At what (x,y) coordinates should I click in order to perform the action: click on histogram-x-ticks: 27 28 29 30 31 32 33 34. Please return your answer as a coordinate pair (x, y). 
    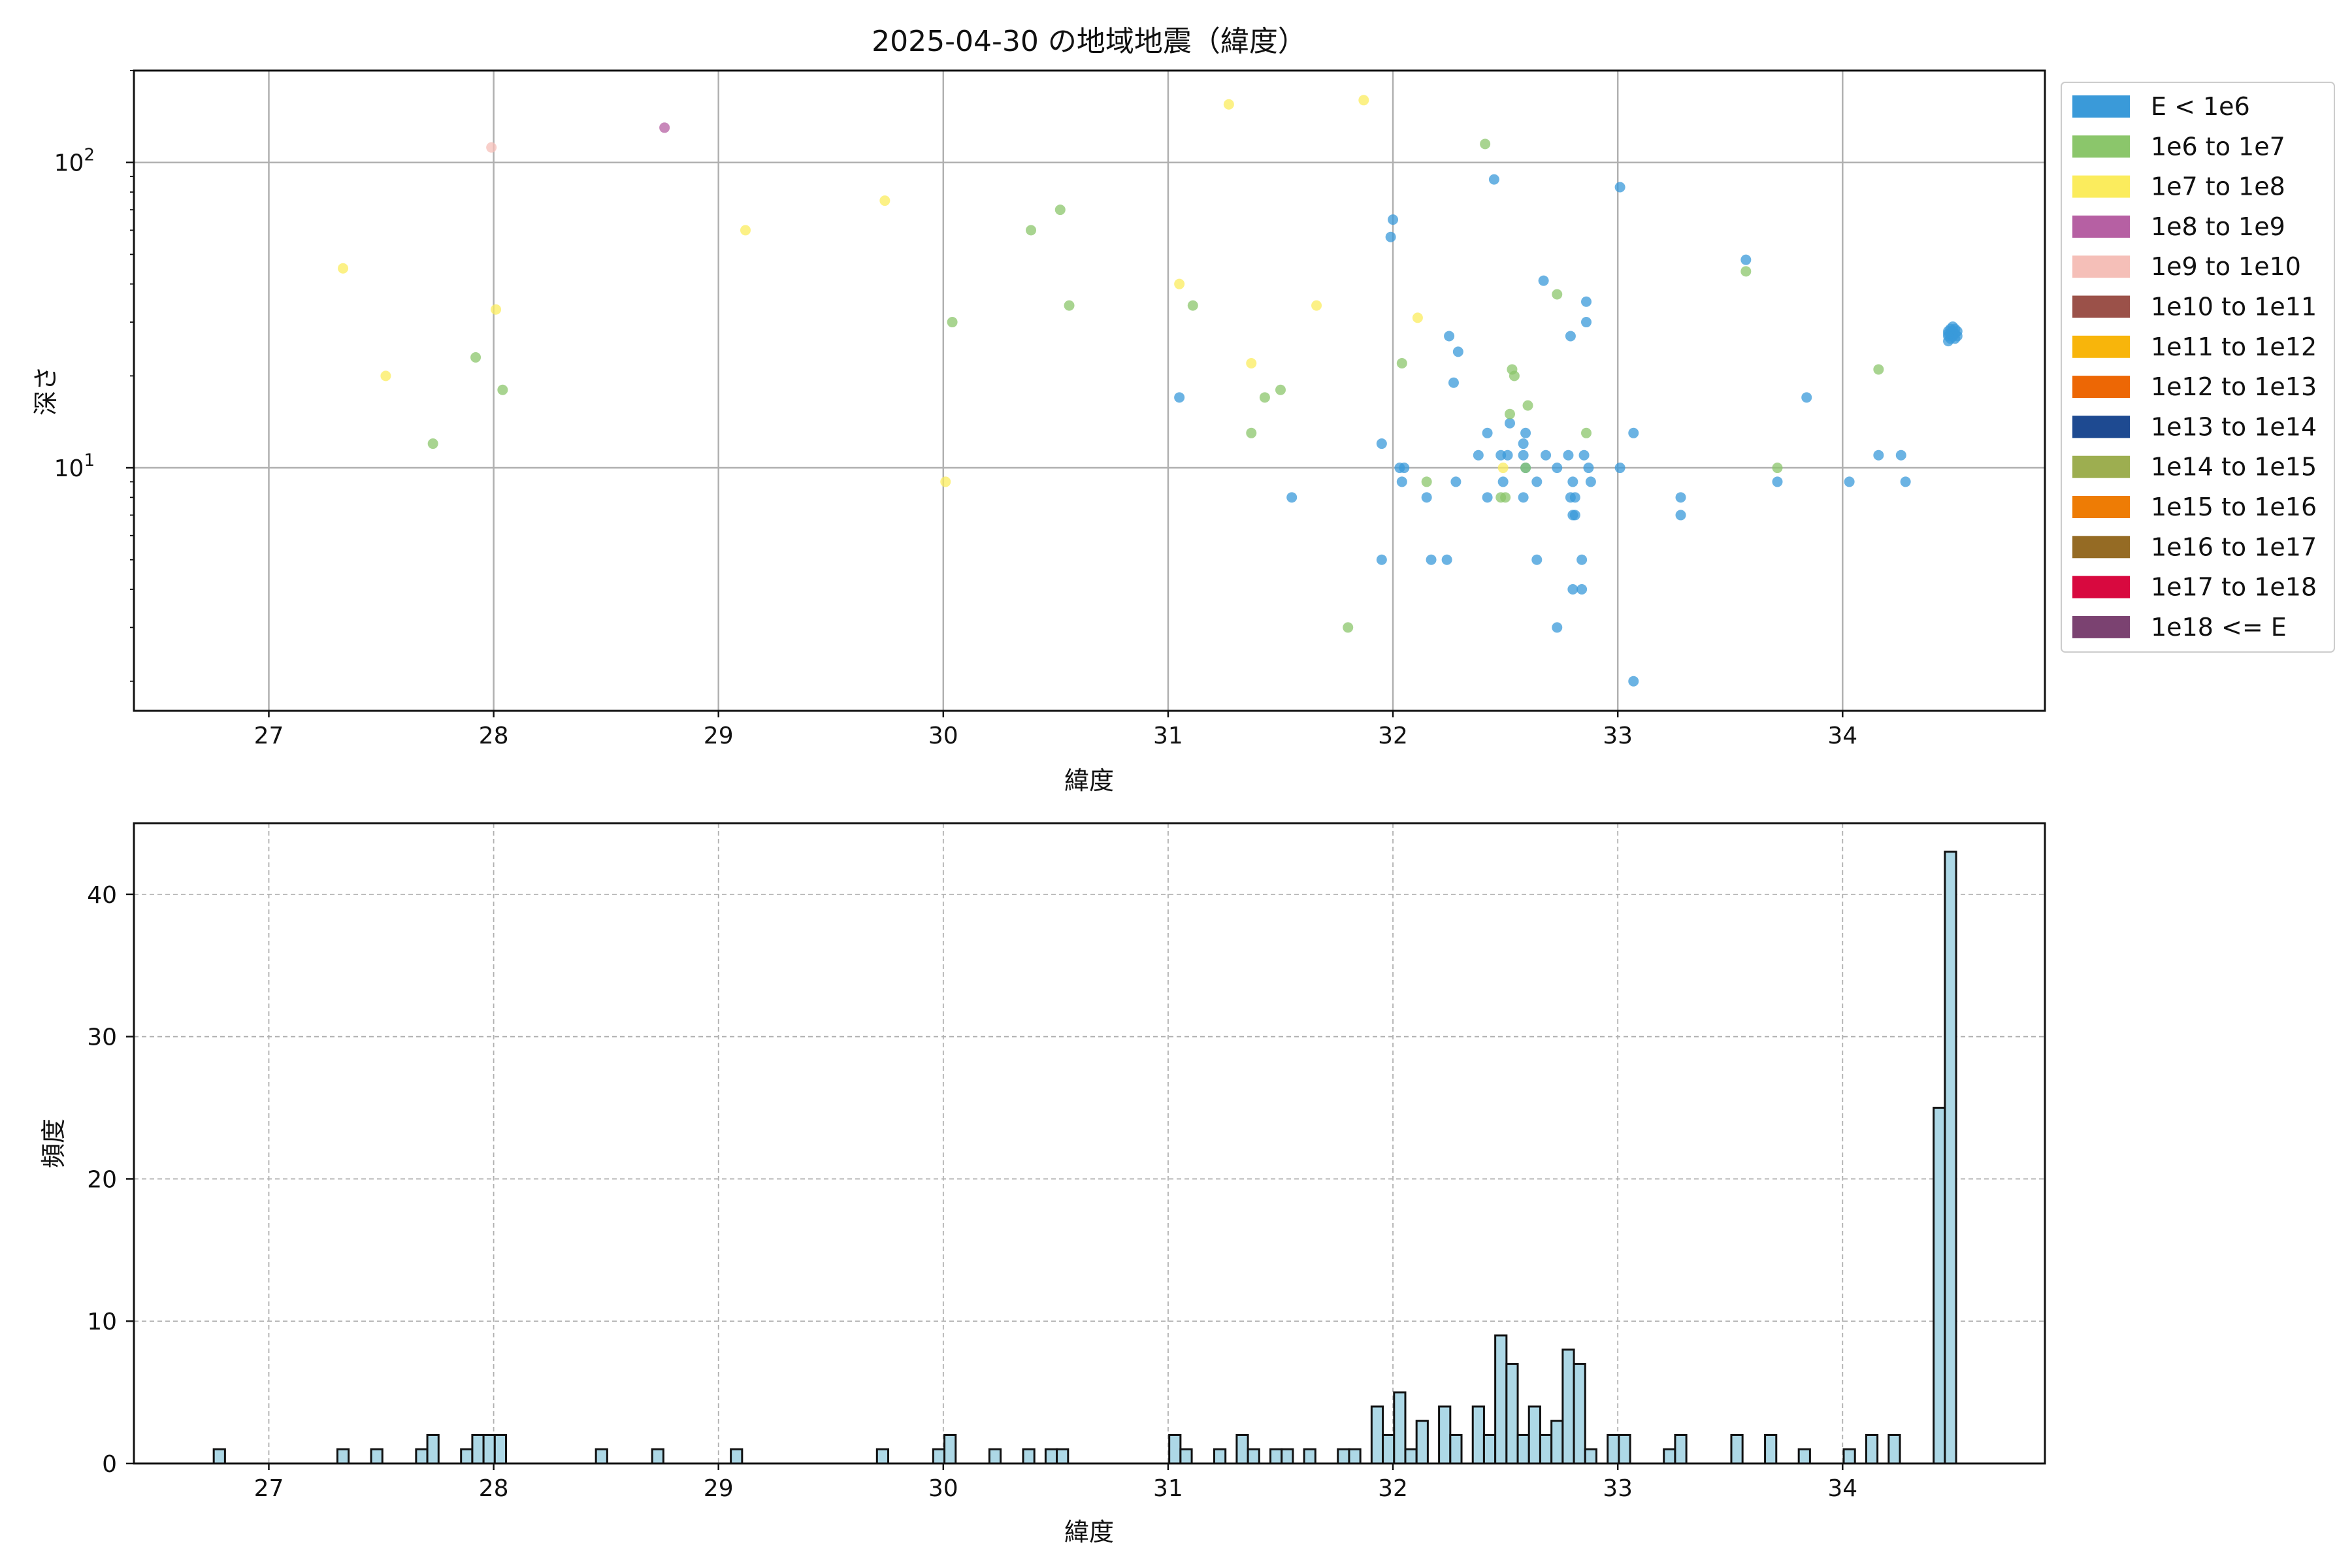
    Looking at the image, I should click on (1055, 1482).